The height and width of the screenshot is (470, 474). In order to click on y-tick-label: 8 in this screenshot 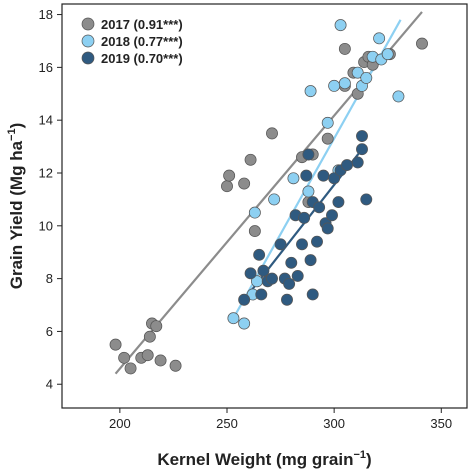, I will do `click(49, 278)`.